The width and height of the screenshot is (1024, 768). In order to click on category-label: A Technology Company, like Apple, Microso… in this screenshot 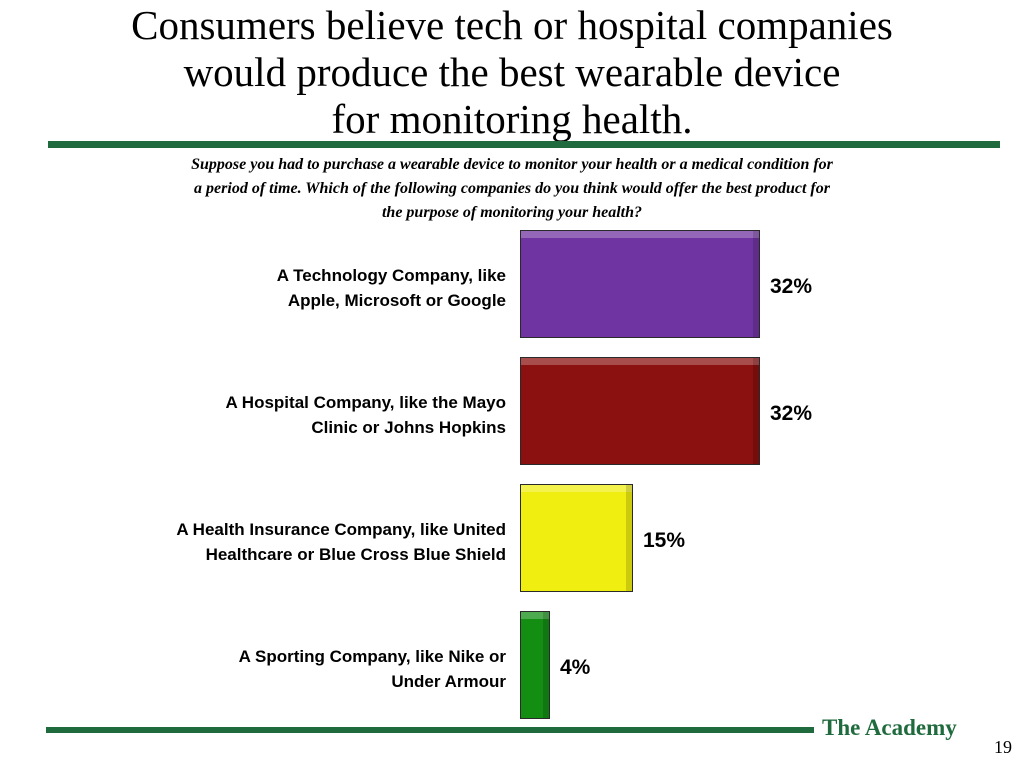, I will do `click(286, 288)`.